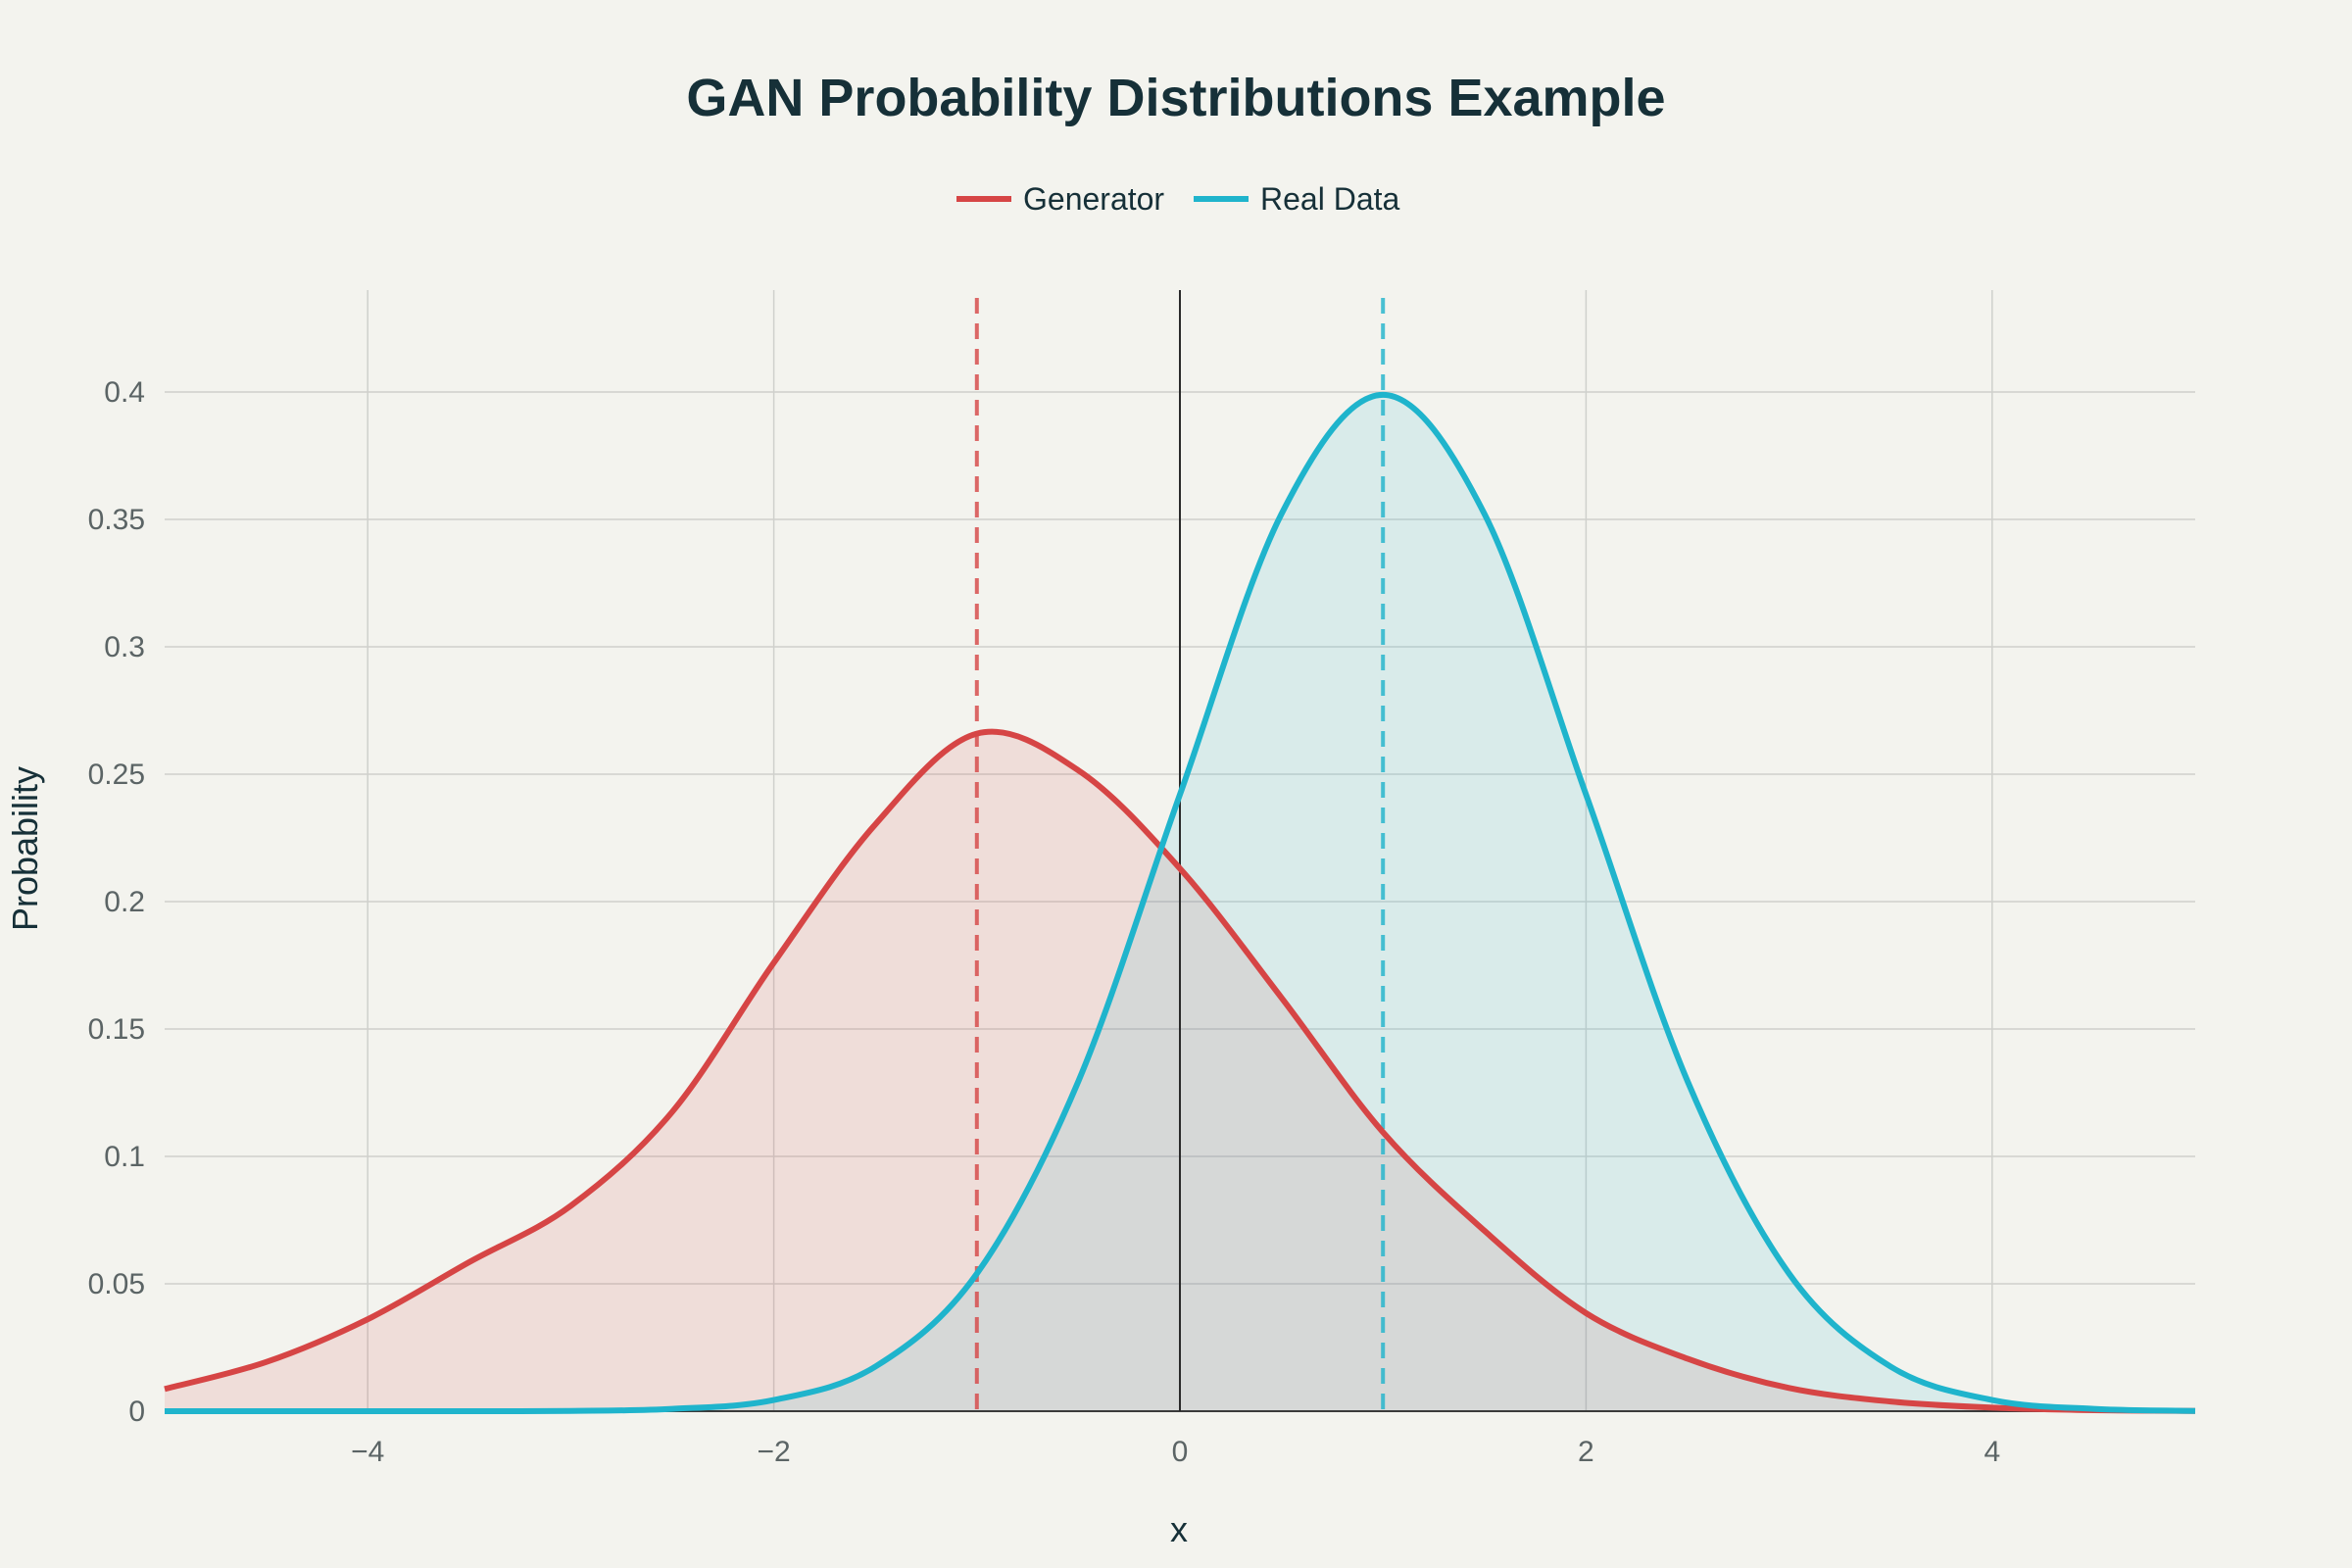 This screenshot has width=2352, height=1568. I want to click on chart-title: GAN Probability Distributions Example, so click(1175, 98).